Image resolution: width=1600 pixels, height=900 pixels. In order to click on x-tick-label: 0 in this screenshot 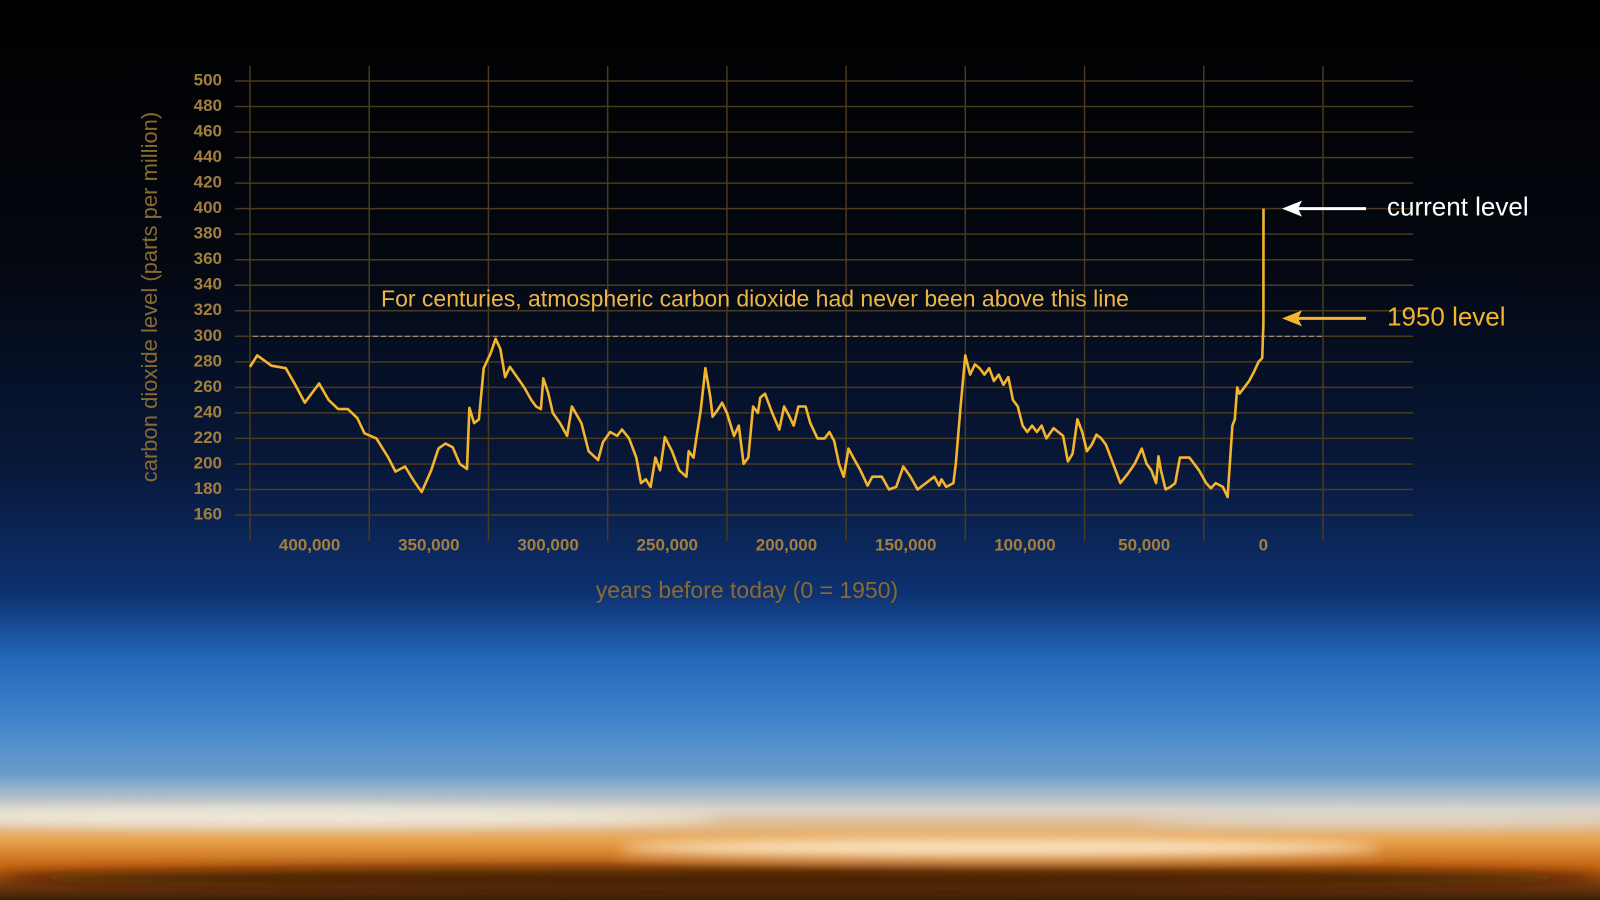, I will do `click(1263, 544)`.